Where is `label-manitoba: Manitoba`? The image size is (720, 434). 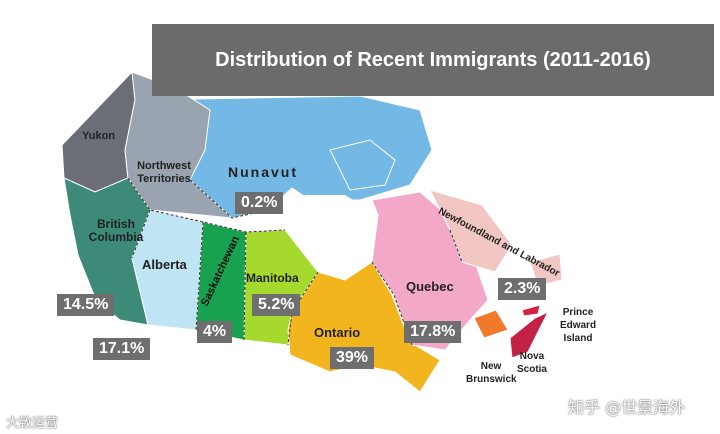 label-manitoba: Manitoba is located at coordinates (272, 278).